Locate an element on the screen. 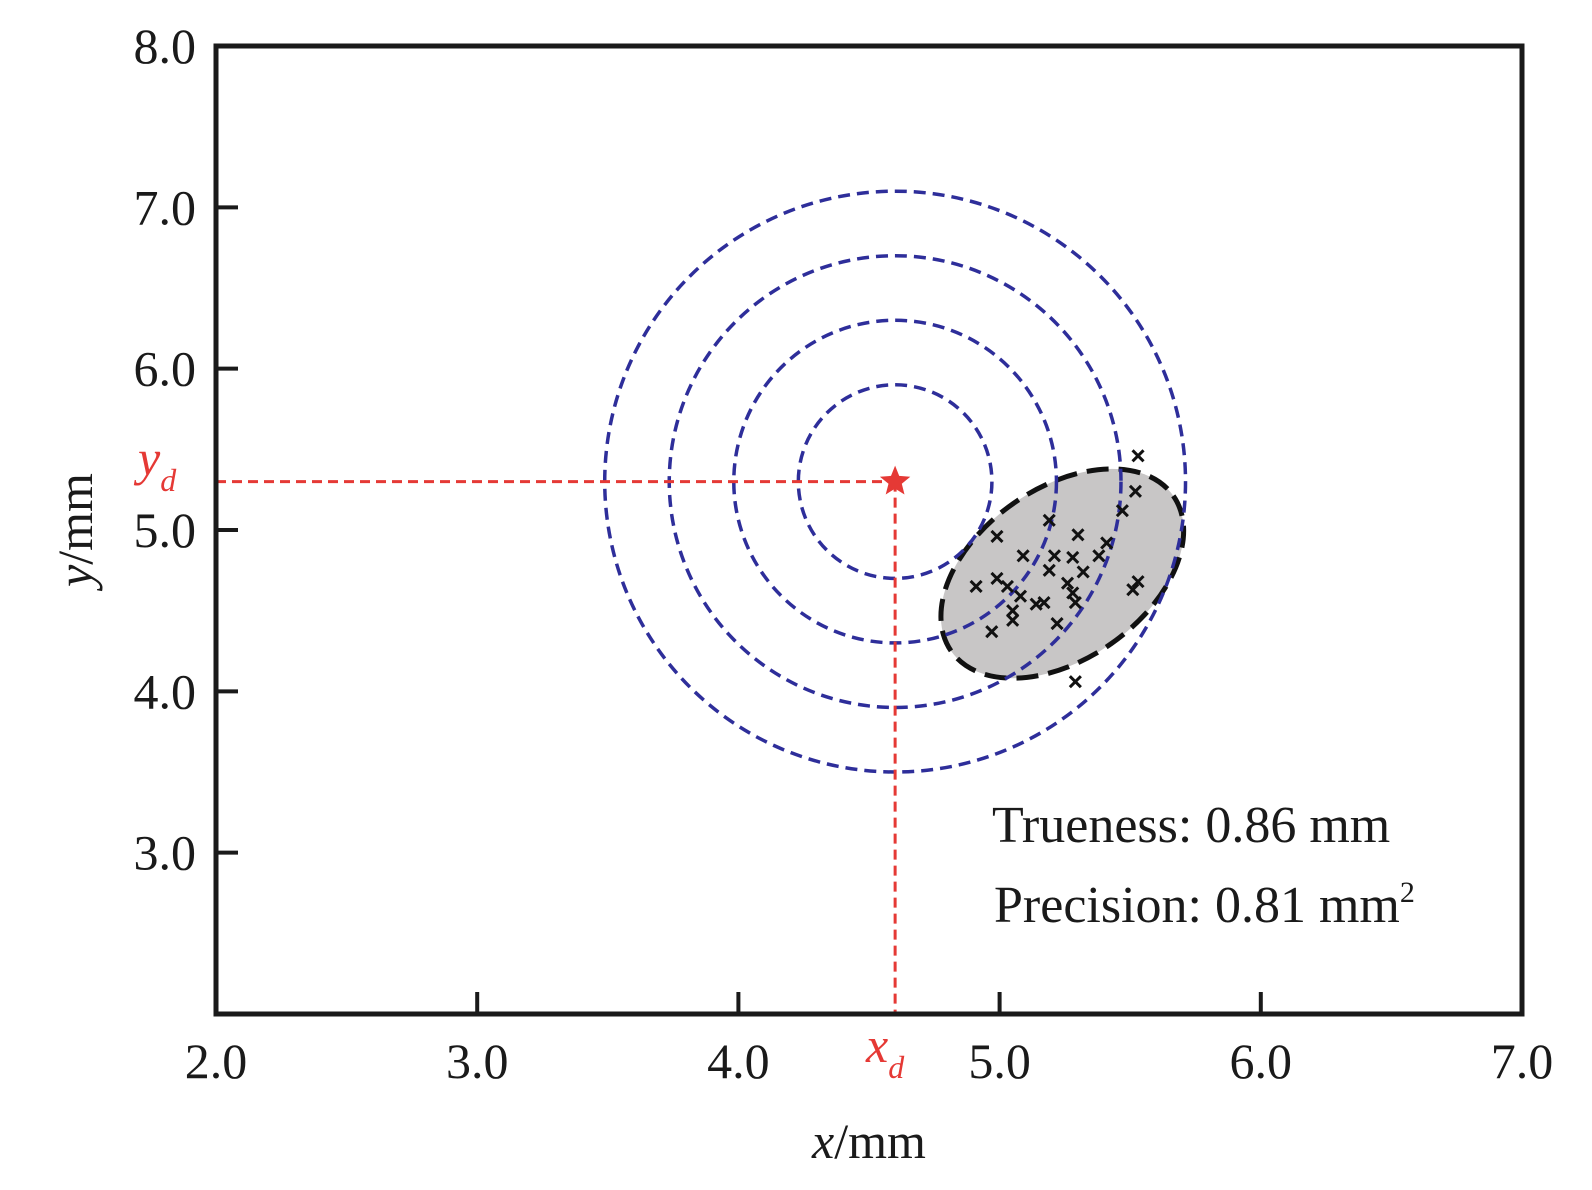  x-tick-label: 7.0 is located at coordinates (1522, 1061).